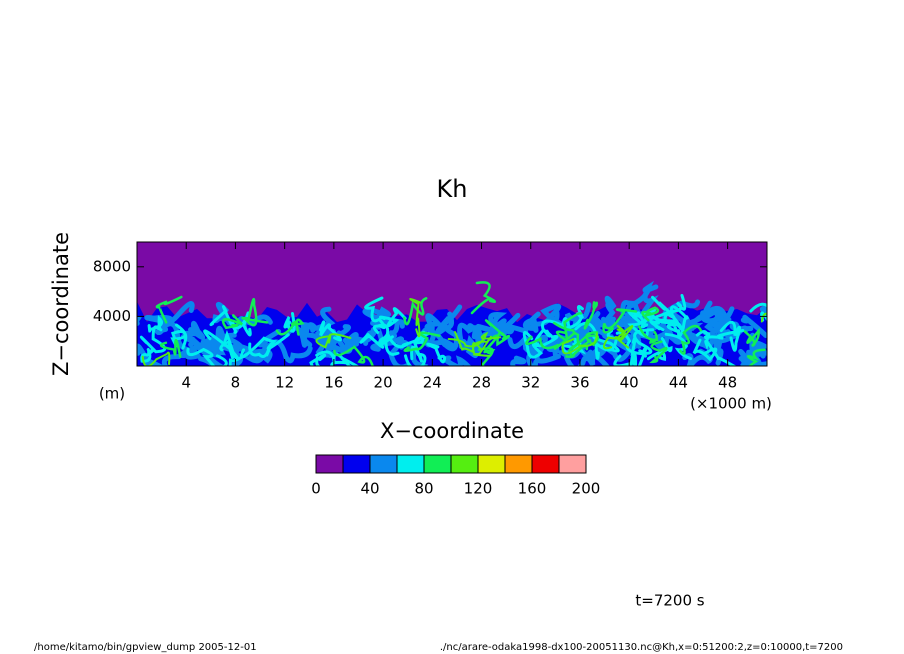 This screenshot has height=654, width=904. Describe the element at coordinates (629, 383) in the screenshot. I see `x-tick-label: 40` at that location.